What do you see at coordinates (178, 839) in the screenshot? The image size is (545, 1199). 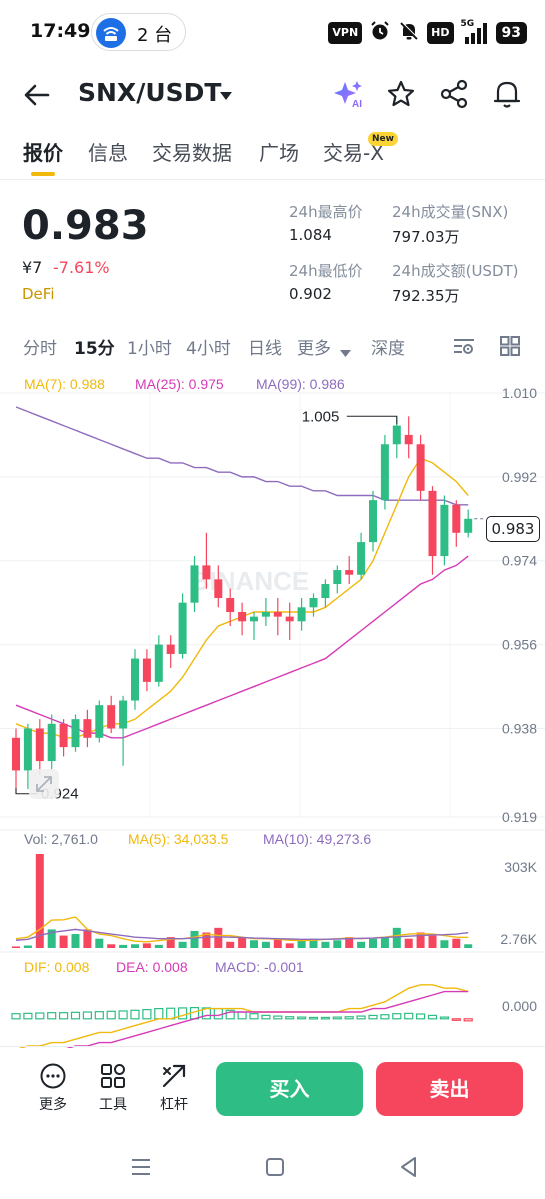 I see `volume-ma5-legend: MA(5): 34,033.5` at bounding box center [178, 839].